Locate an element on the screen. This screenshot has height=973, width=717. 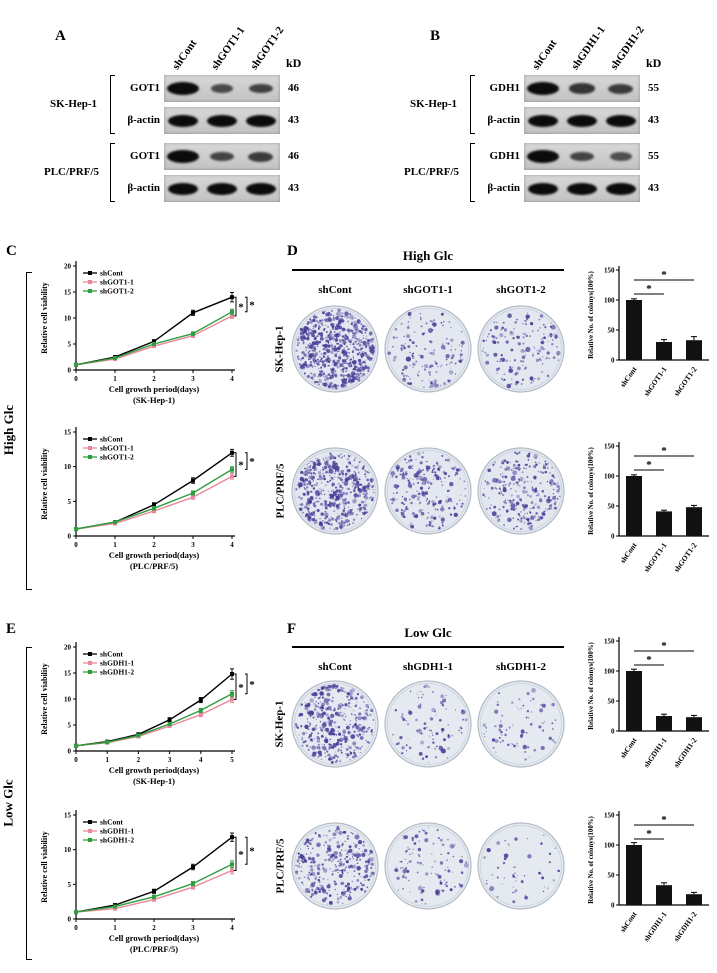
low-glc-bracket is located at coordinates (29, 803).